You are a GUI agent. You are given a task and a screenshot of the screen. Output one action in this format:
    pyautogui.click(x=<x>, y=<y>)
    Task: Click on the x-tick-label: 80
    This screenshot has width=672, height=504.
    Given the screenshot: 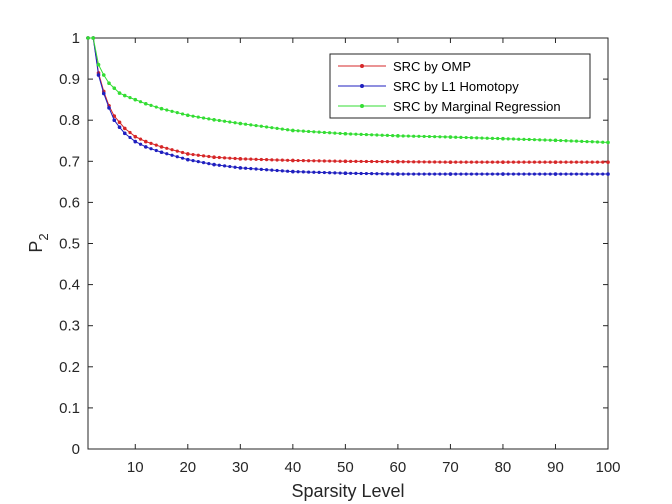 What is the action you would take?
    pyautogui.click(x=503, y=467)
    